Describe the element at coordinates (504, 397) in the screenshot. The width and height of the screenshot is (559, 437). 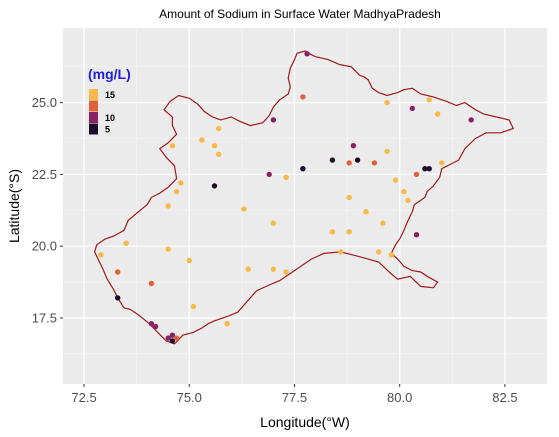
I see `x-tick-label: 82.5` at that location.